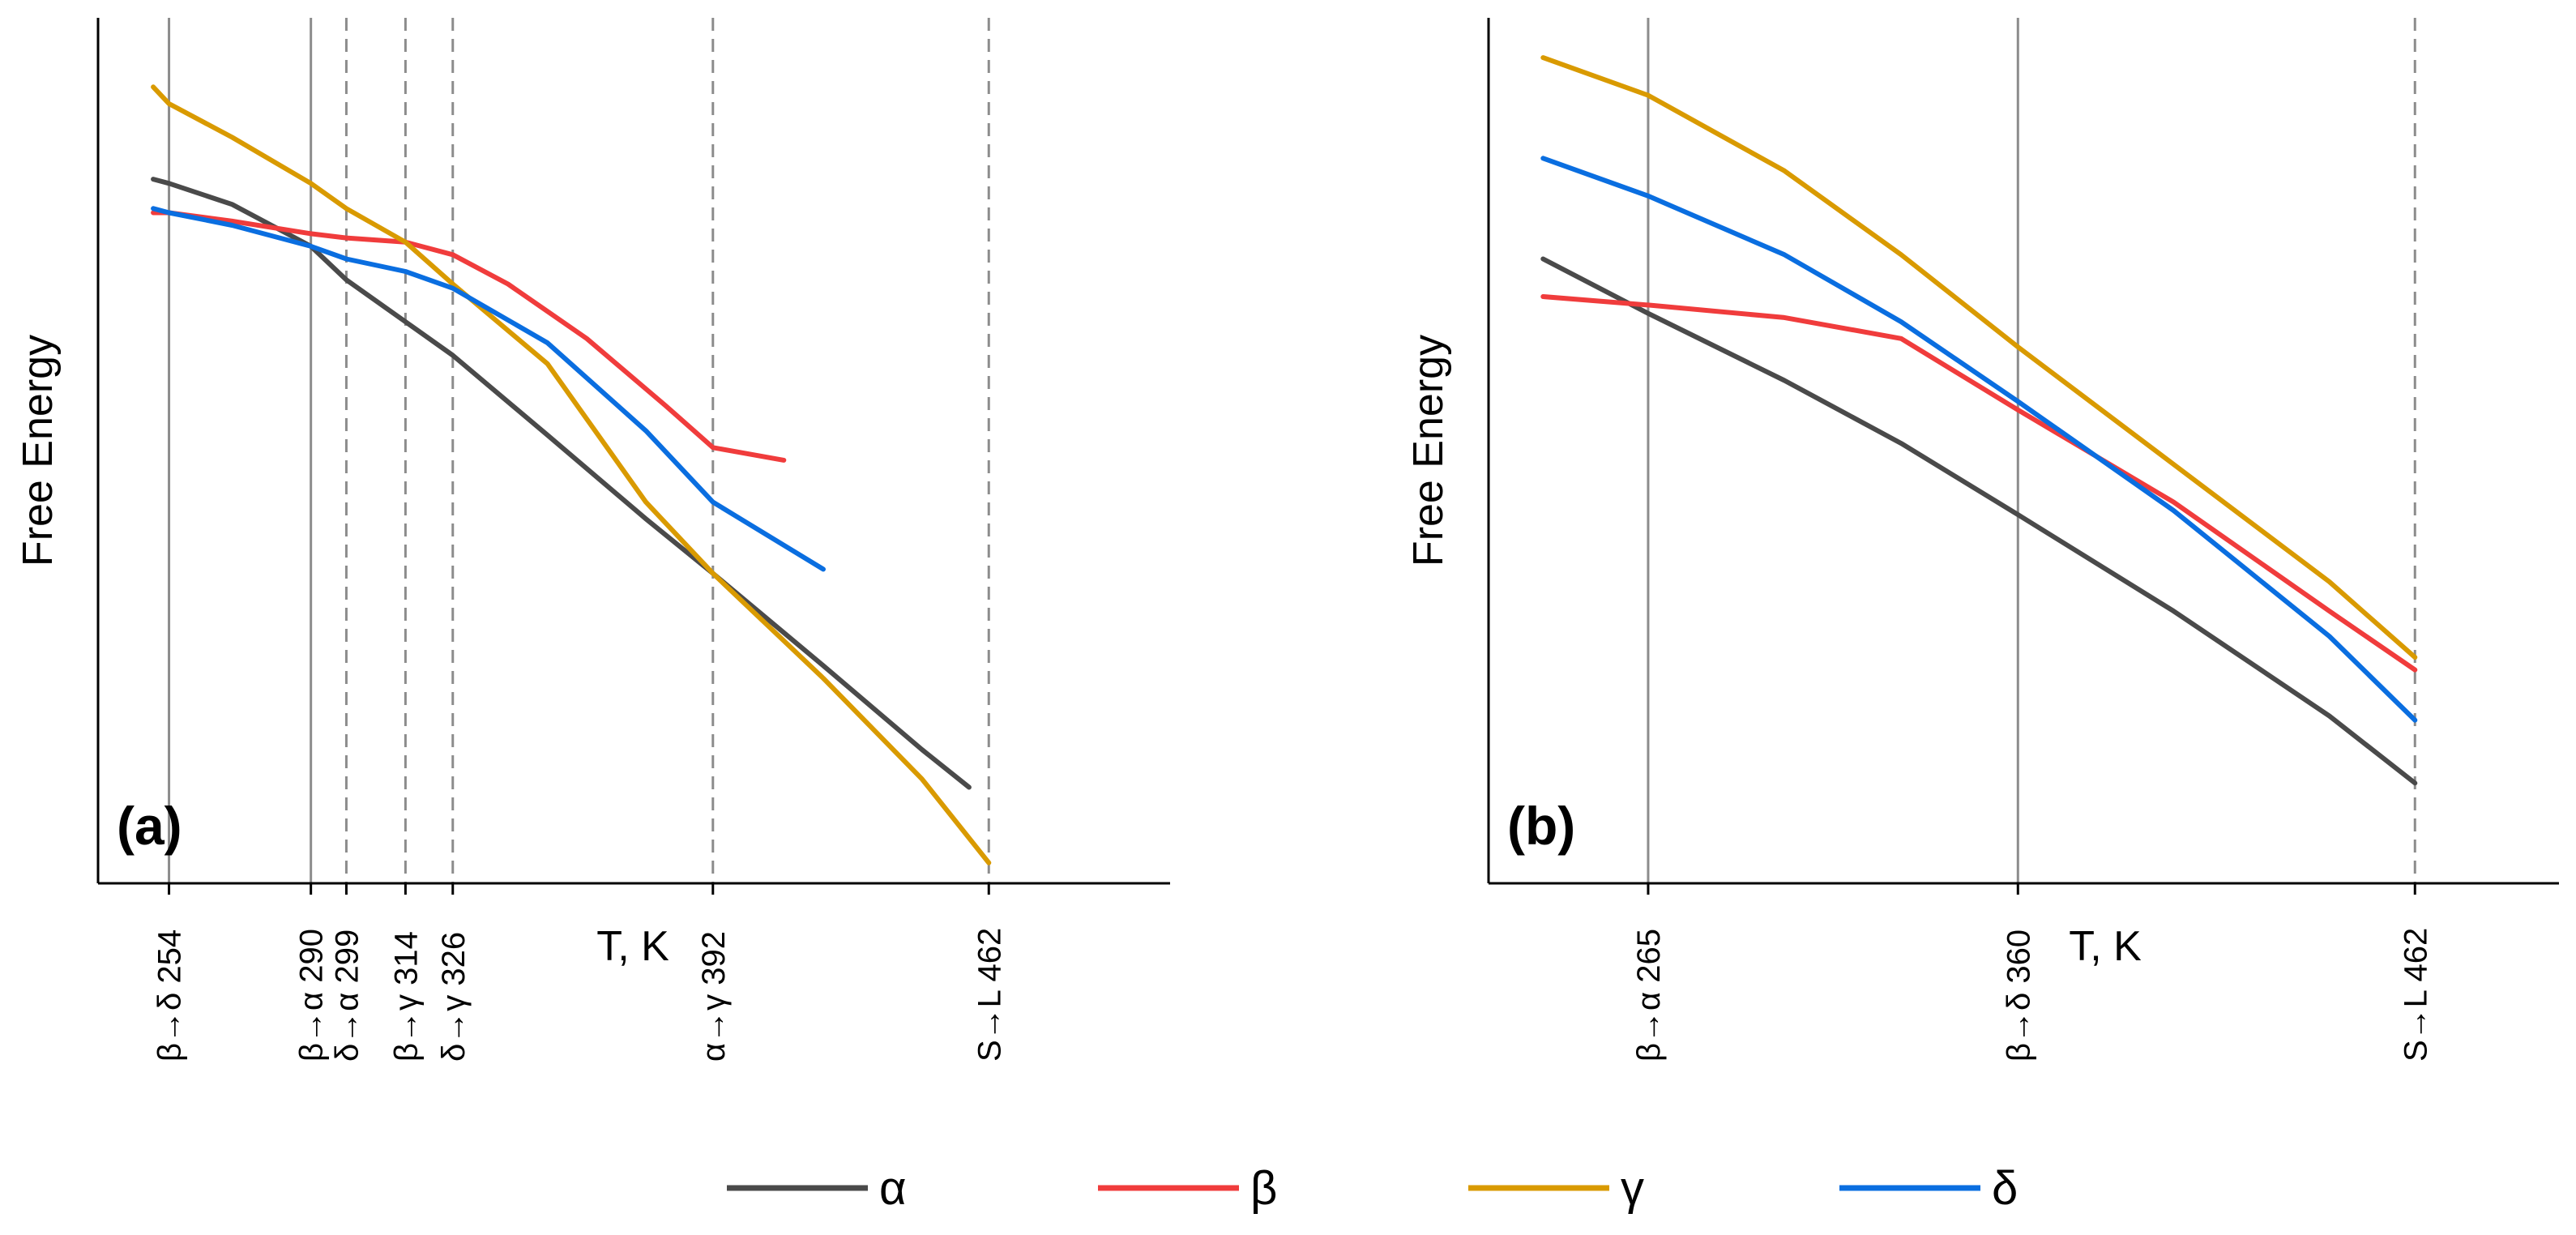  What do you see at coordinates (454, 997) in the screenshot?
I see `transition-label: δ→γ 326` at bounding box center [454, 997].